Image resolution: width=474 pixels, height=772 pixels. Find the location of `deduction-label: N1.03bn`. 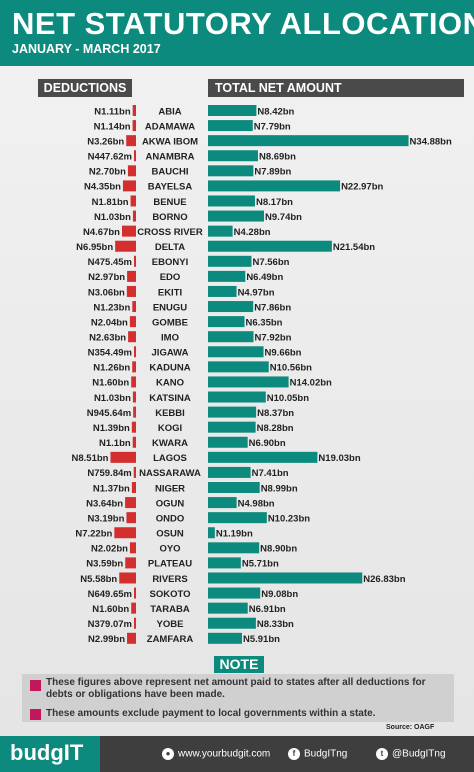

deduction-label: N1.03bn is located at coordinates (112, 217).